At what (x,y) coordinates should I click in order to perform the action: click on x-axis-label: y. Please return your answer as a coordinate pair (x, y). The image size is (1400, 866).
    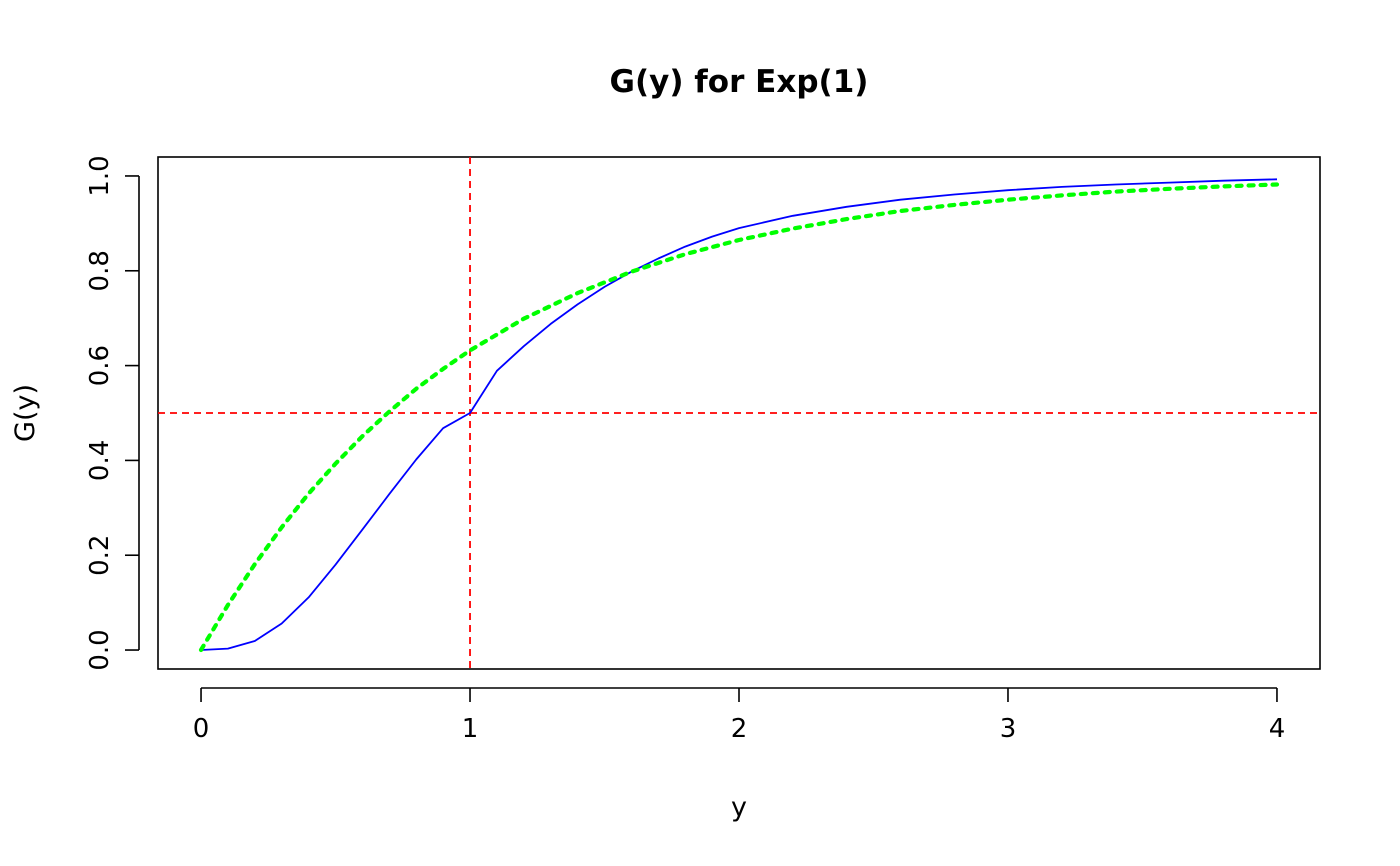
    Looking at the image, I should click on (739, 807).